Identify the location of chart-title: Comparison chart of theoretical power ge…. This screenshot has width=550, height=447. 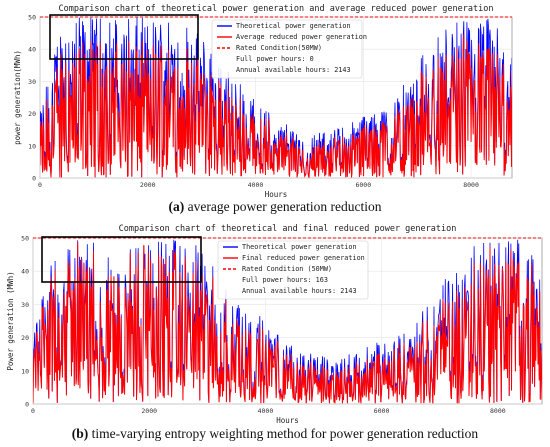
(276, 9).